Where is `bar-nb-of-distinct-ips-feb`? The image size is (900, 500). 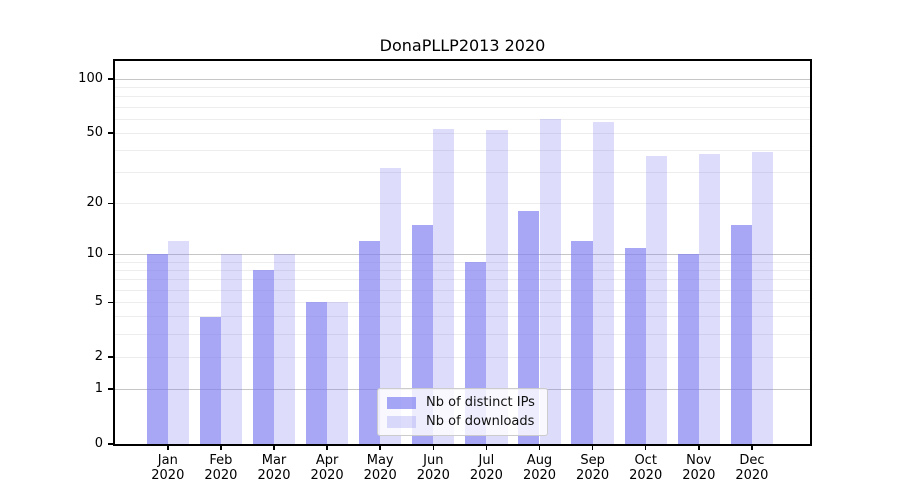 bar-nb-of-distinct-ips-feb is located at coordinates (210, 380).